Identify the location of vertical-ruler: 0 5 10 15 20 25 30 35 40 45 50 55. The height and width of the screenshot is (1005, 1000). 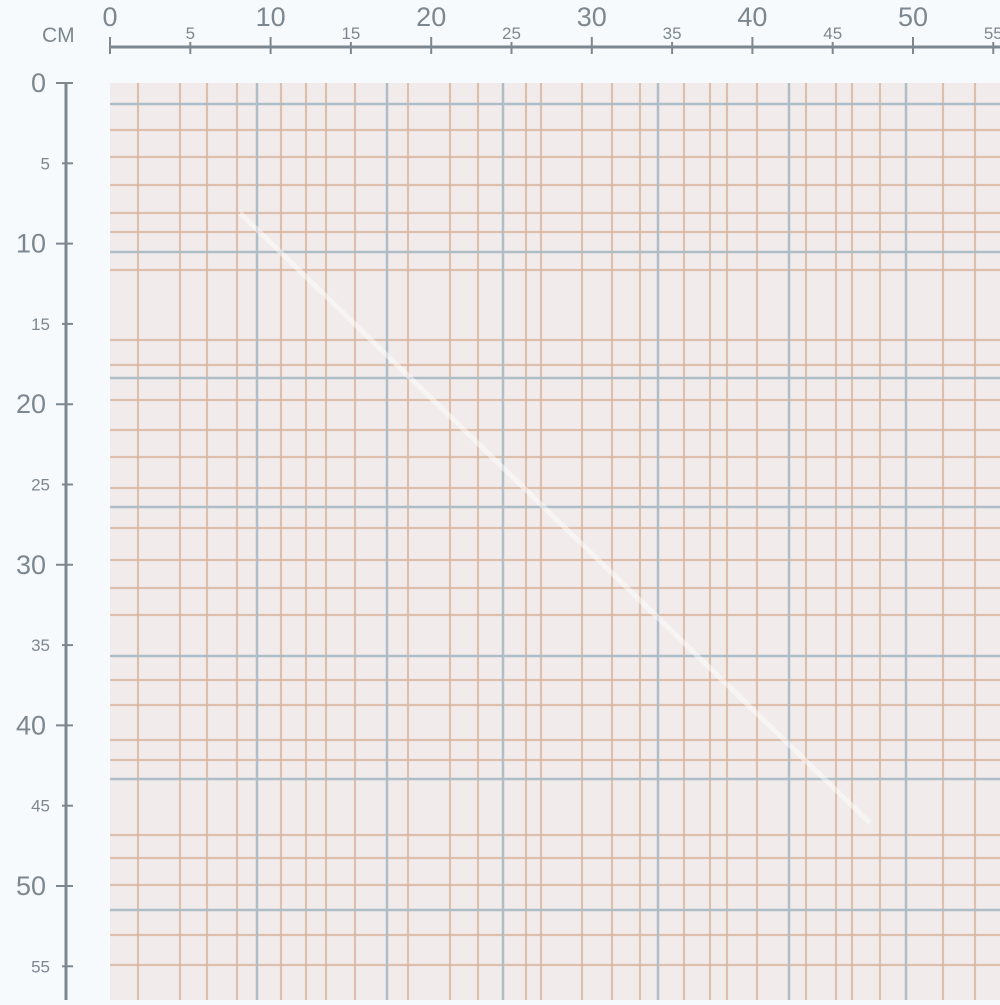
(44, 534).